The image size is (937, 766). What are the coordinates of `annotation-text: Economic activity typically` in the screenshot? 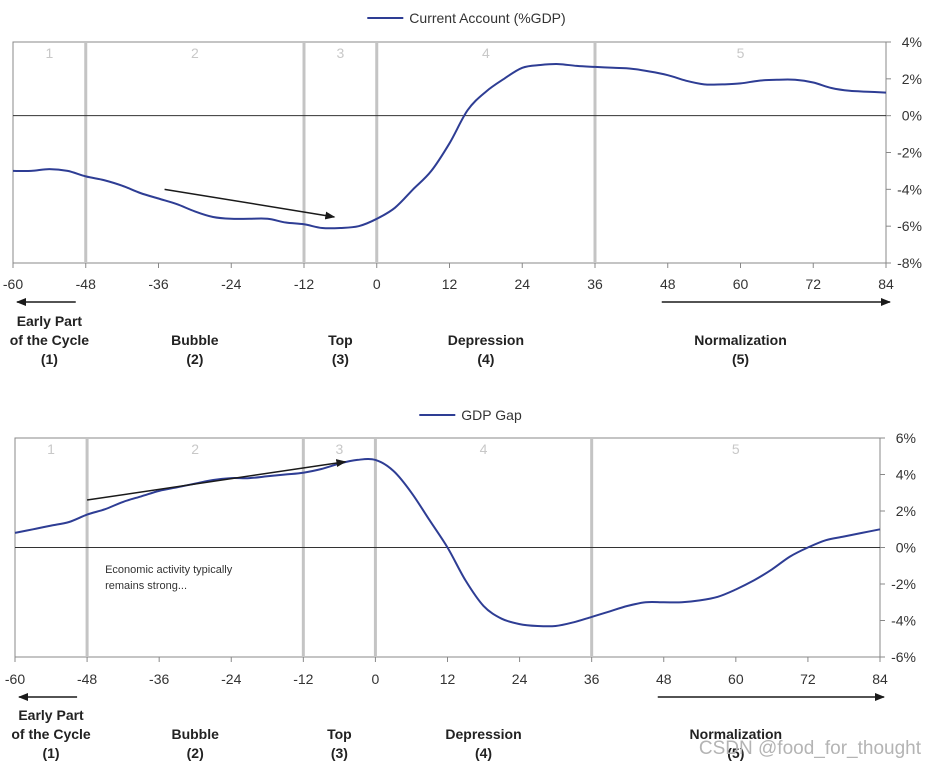 It's located at (169, 570).